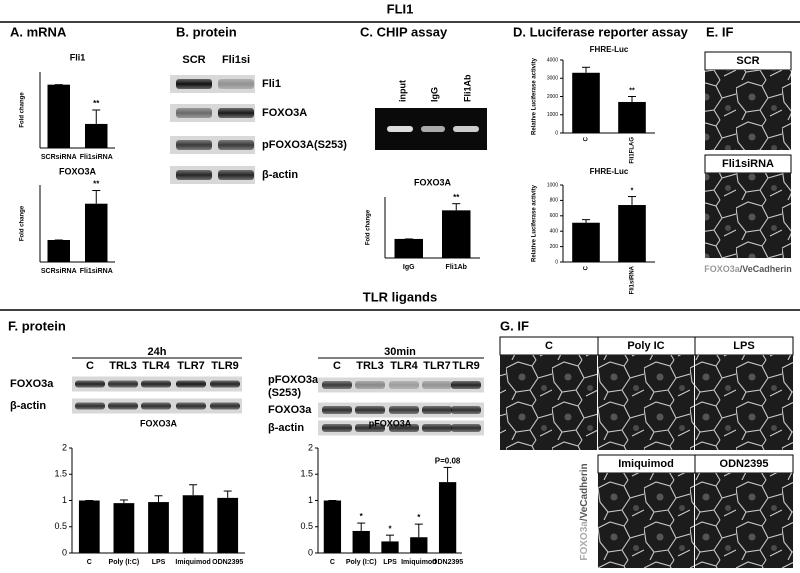 This screenshot has width=800, height=573. I want to click on stain: /VeCadherin, so click(584, 492).